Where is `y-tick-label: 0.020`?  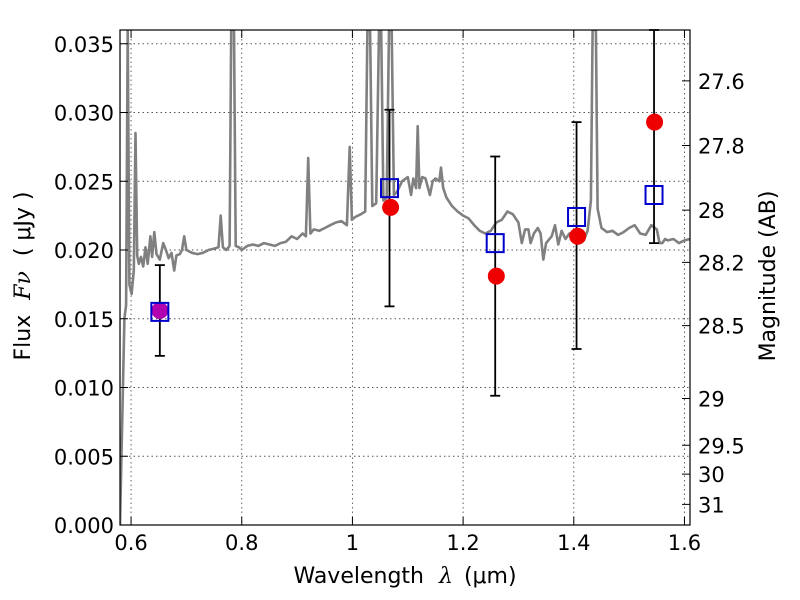
y-tick-label: 0.020 is located at coordinates (84, 251).